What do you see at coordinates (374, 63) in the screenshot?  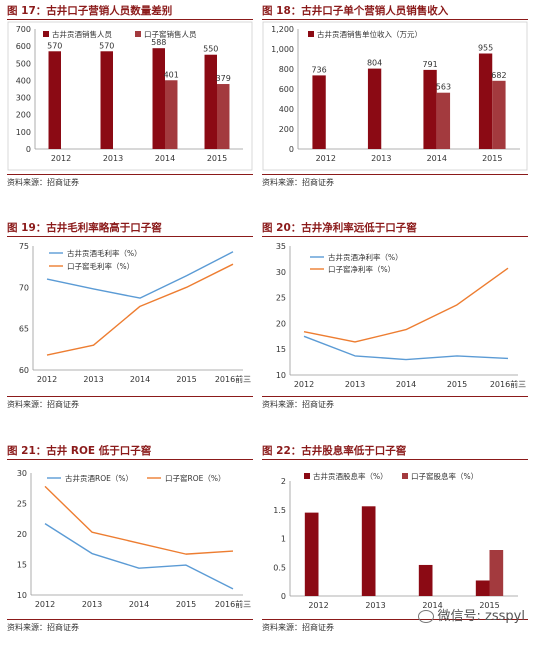 I see `data-label: 804` at bounding box center [374, 63].